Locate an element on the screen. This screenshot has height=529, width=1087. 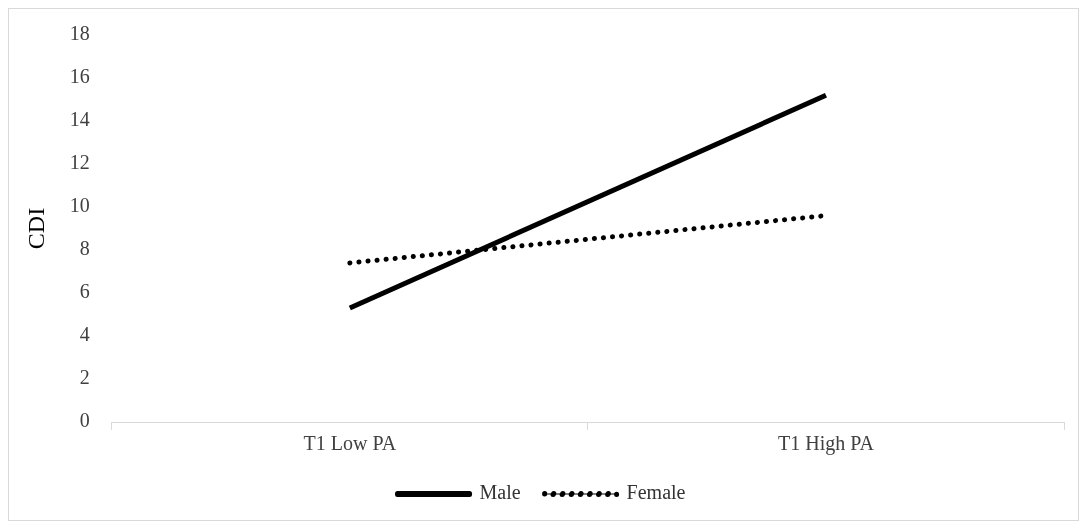
y-tick-label: 0 is located at coordinates (84, 420).